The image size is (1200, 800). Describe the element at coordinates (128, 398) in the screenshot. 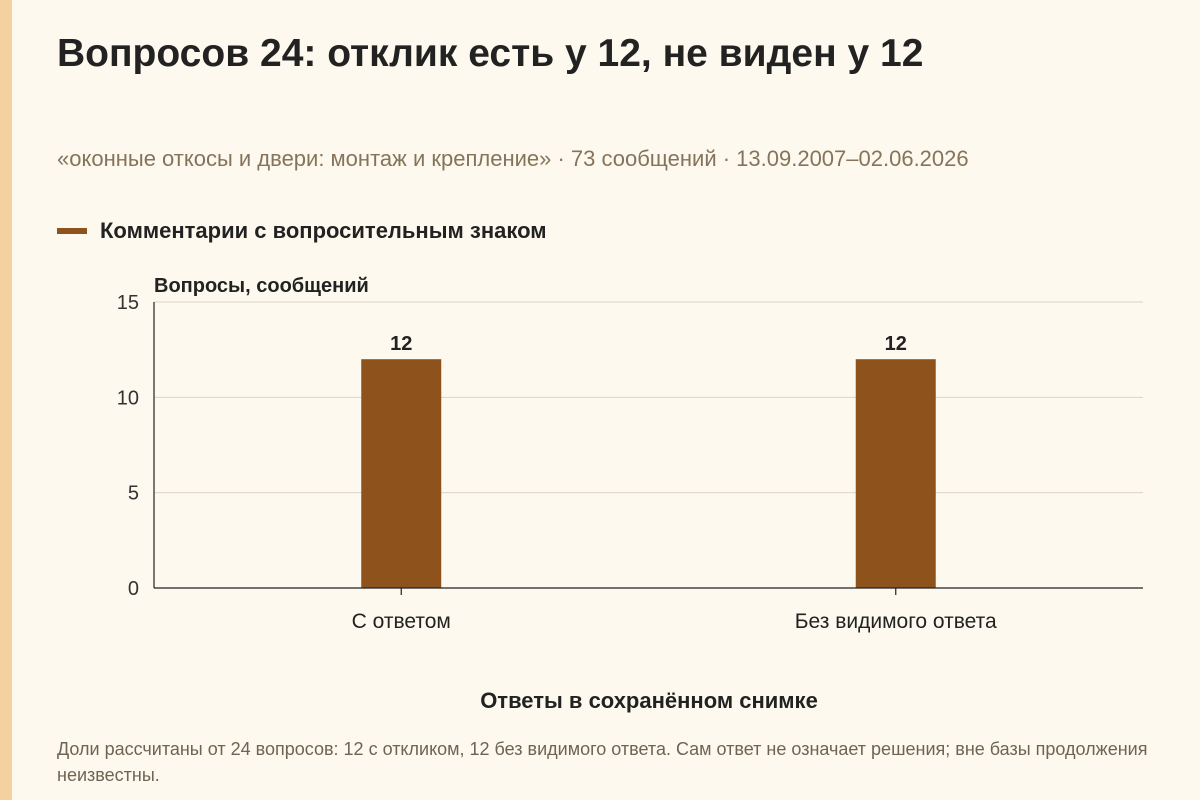

I see `y-tick-label: 10` at that location.